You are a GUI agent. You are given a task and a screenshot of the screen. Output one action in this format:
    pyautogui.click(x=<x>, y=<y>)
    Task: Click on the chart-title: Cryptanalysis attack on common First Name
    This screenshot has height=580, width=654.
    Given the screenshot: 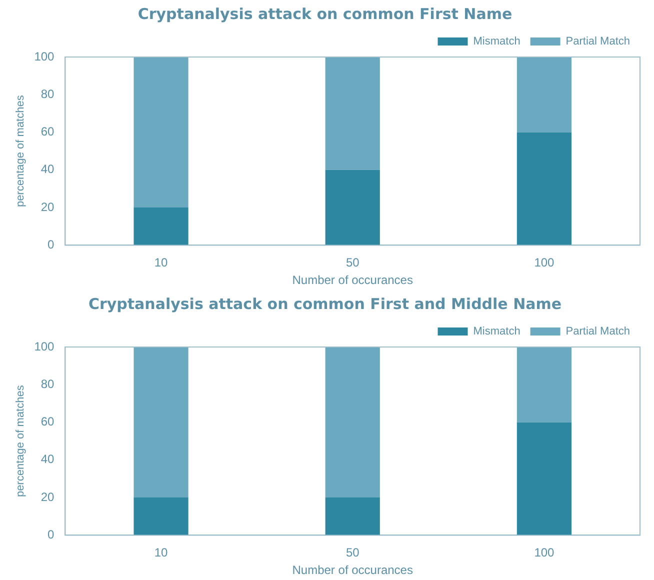 What is the action you would take?
    pyautogui.click(x=325, y=13)
    